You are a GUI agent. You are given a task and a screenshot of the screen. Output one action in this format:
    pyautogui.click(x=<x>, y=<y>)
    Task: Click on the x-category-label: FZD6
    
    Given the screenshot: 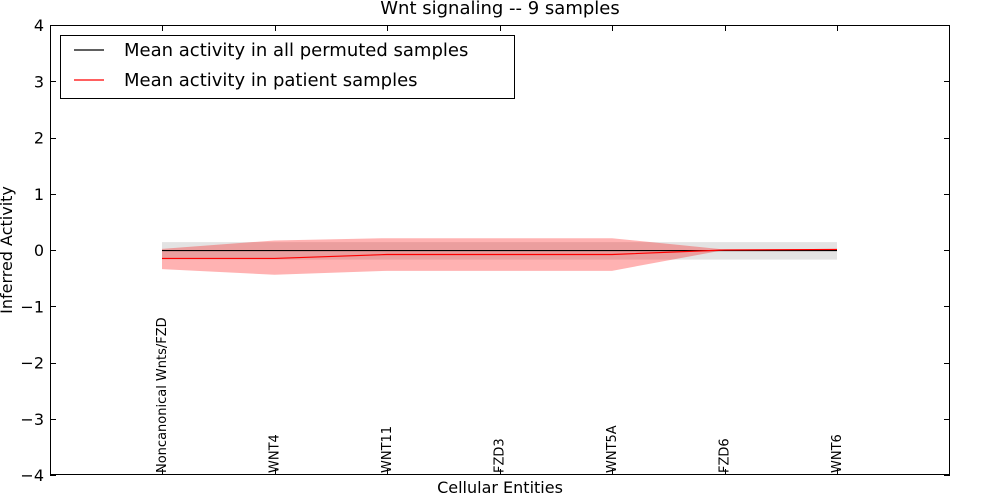 What is the action you would take?
    pyautogui.click(x=725, y=455)
    